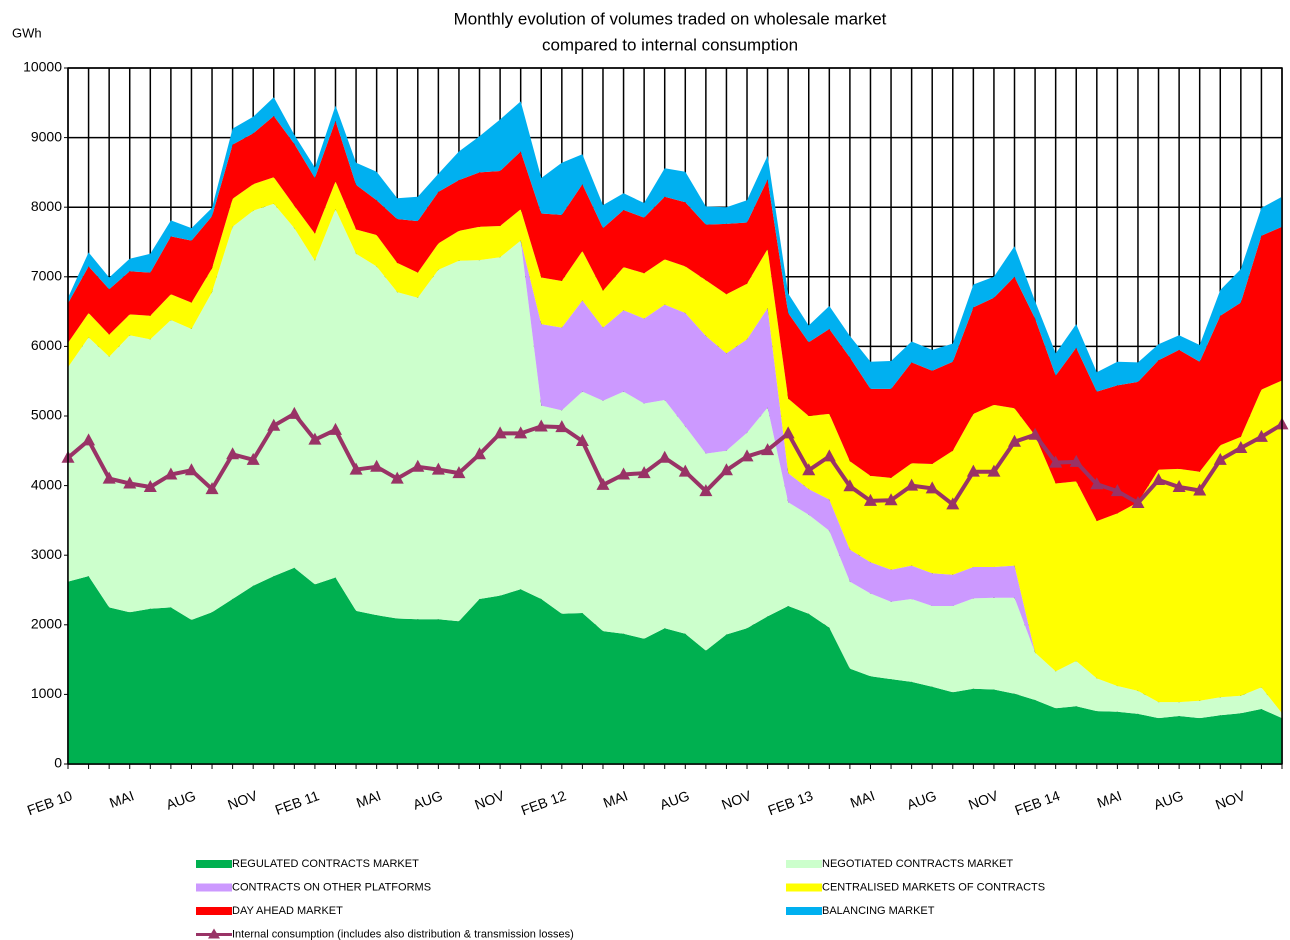 The height and width of the screenshot is (940, 1290). What do you see at coordinates (46, 345) in the screenshot?
I see `y-tick-label: 6000` at bounding box center [46, 345].